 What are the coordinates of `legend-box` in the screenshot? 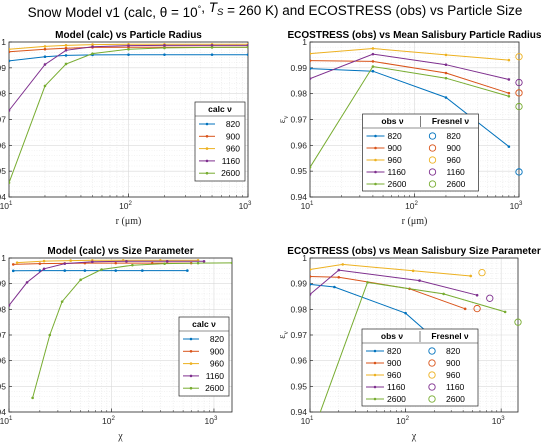 It's located at (204, 356).